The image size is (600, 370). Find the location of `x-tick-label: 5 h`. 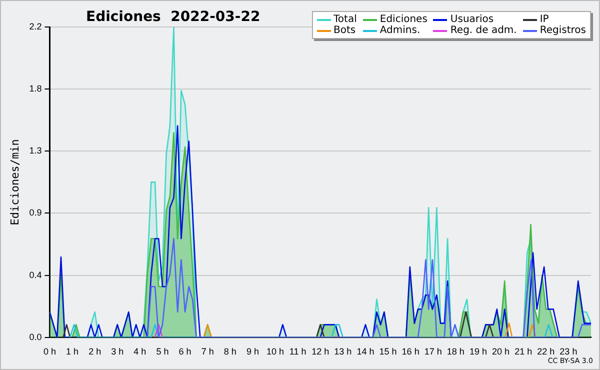

x-tick-label: 5 h is located at coordinates (162, 351).